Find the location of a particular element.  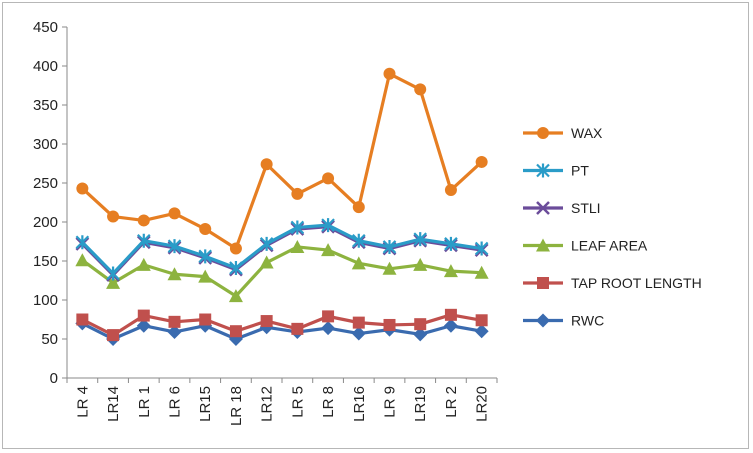

y-tick-label: 0 is located at coordinates (54, 378).